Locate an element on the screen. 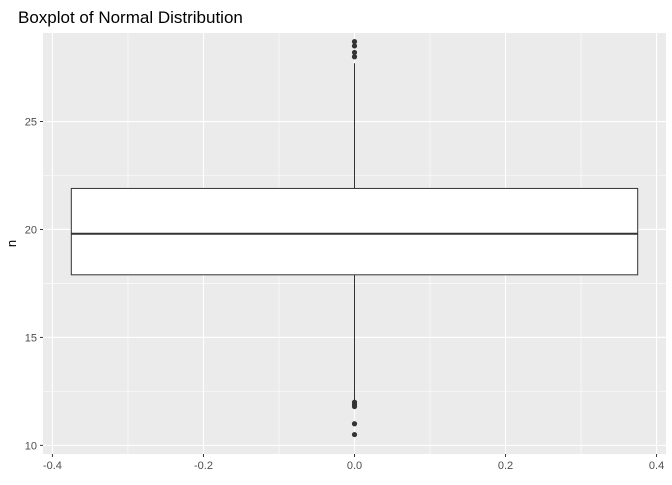  y-axis-title: n is located at coordinates (11, 243).